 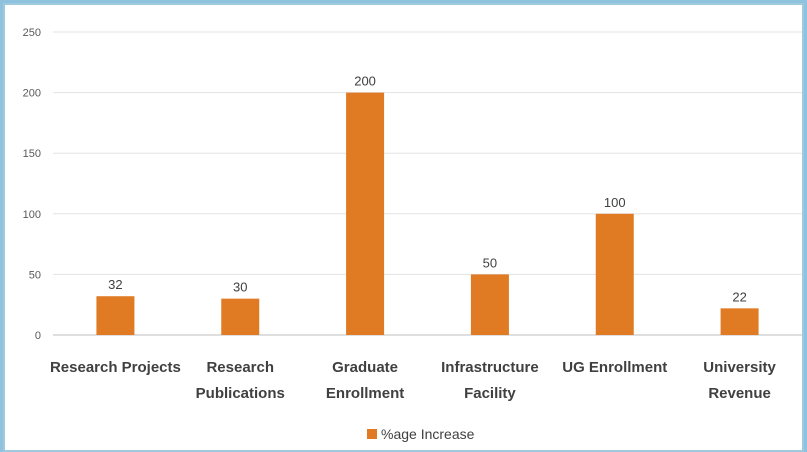 What do you see at coordinates (32, 154) in the screenshot?
I see `y-tick-label: 150` at bounding box center [32, 154].